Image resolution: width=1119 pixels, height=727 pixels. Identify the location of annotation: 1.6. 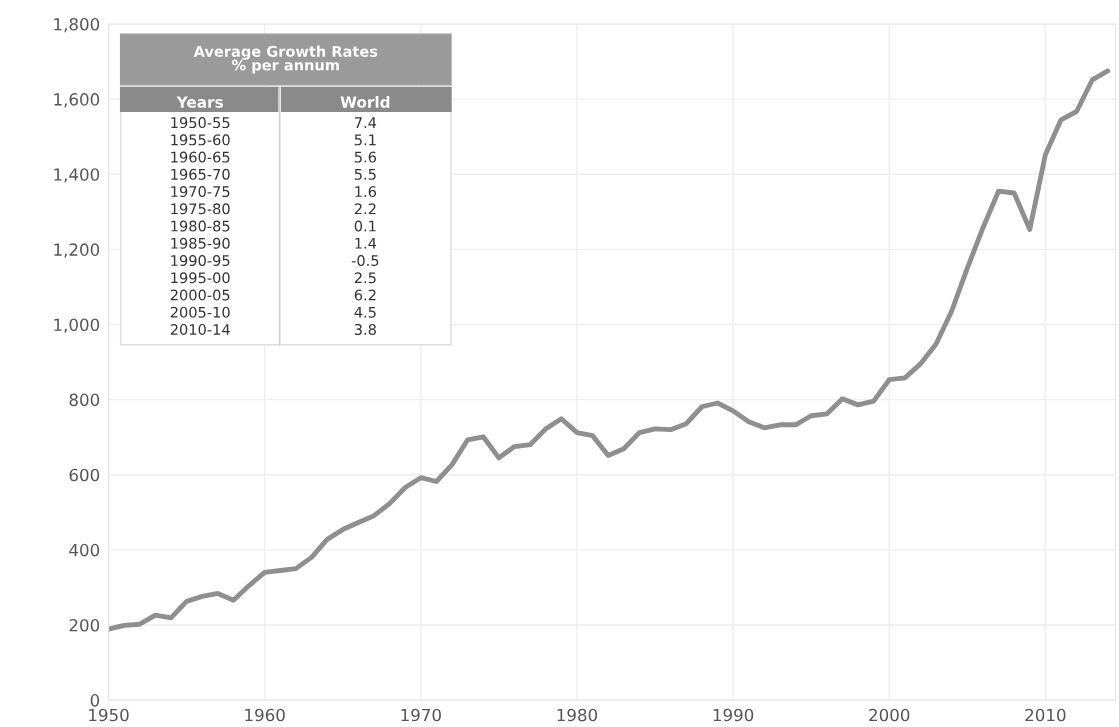
(366, 192).